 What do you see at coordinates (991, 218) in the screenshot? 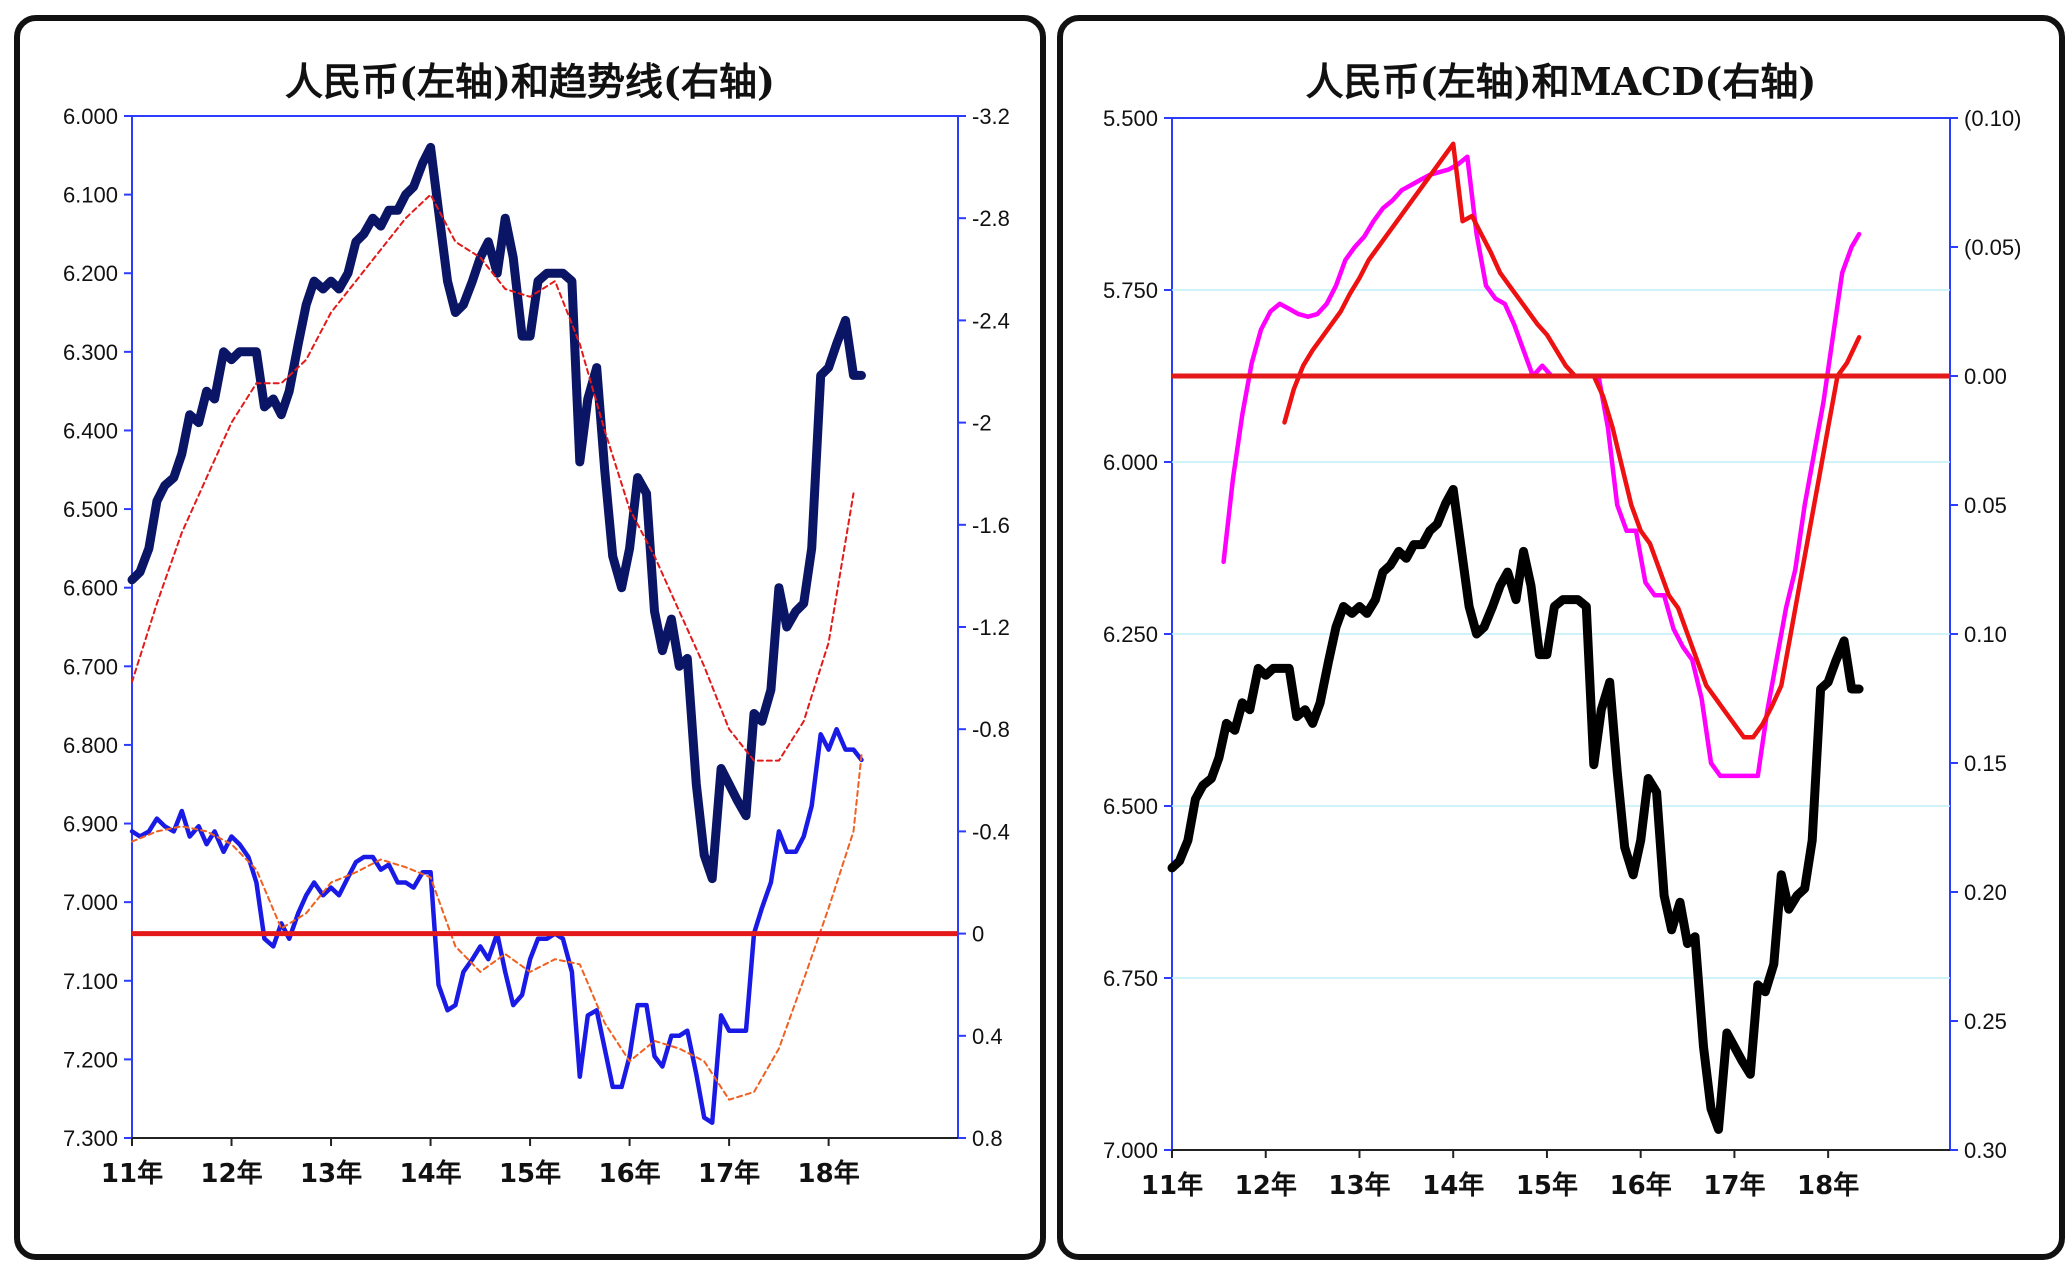
I see `y-right-tick-label: -2.8` at bounding box center [991, 218].